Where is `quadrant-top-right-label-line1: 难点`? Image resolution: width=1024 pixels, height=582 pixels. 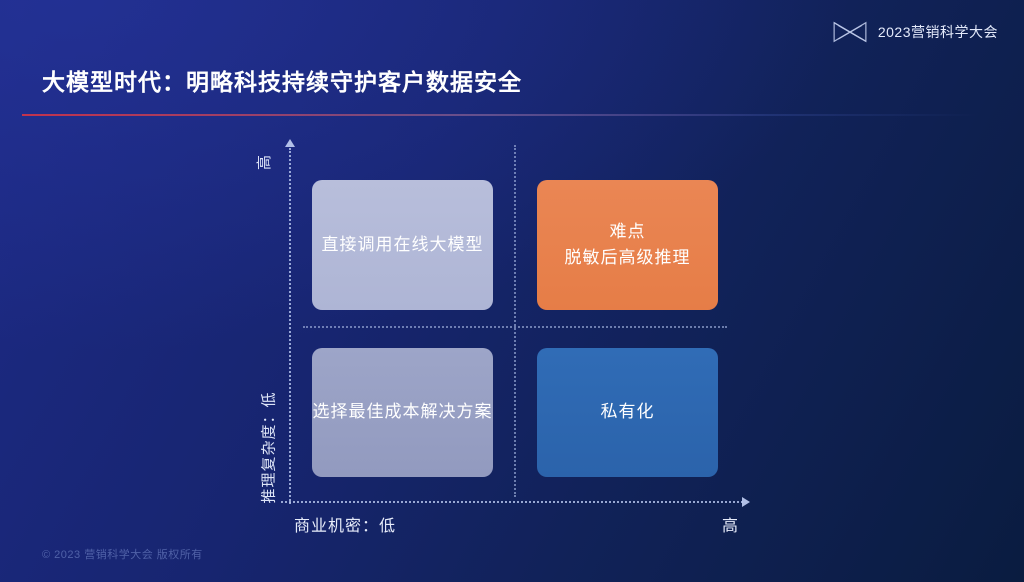
quadrant-top-right-label-line1: 难点 is located at coordinates (627, 231).